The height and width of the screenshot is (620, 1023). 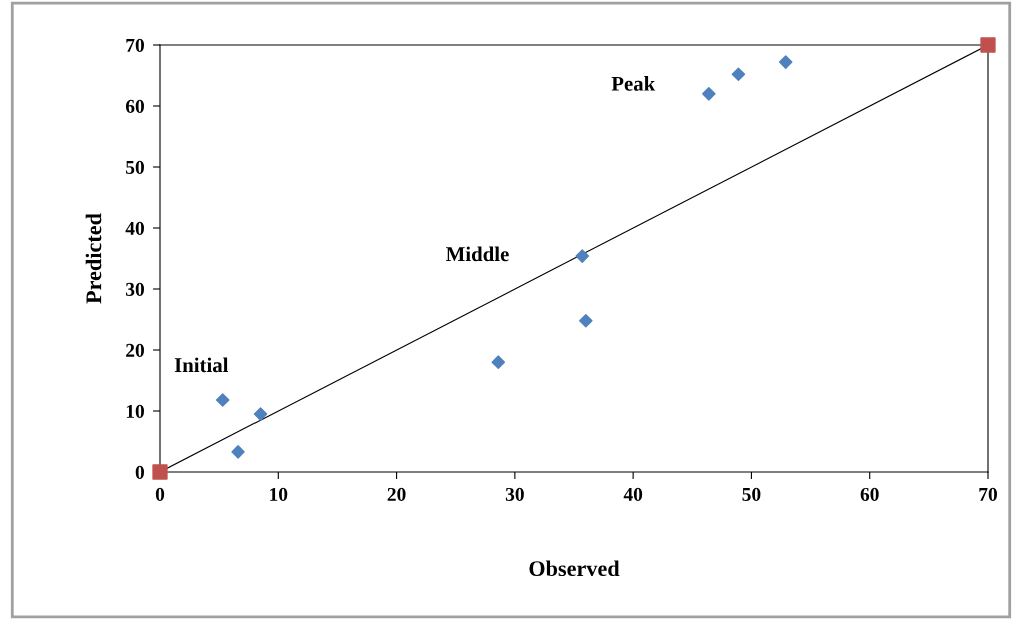 What do you see at coordinates (869, 494) in the screenshot?
I see `x-tick-label: 60` at bounding box center [869, 494].